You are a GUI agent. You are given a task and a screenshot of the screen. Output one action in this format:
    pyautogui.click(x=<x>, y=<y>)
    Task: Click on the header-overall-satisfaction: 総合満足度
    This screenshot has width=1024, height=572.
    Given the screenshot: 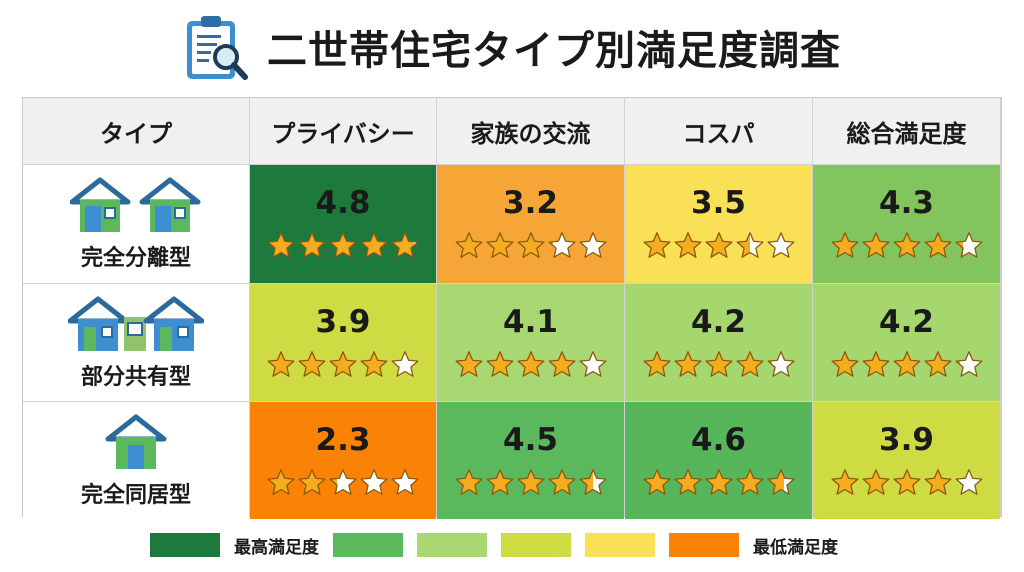 What is the action you would take?
    pyautogui.click(x=906, y=131)
    